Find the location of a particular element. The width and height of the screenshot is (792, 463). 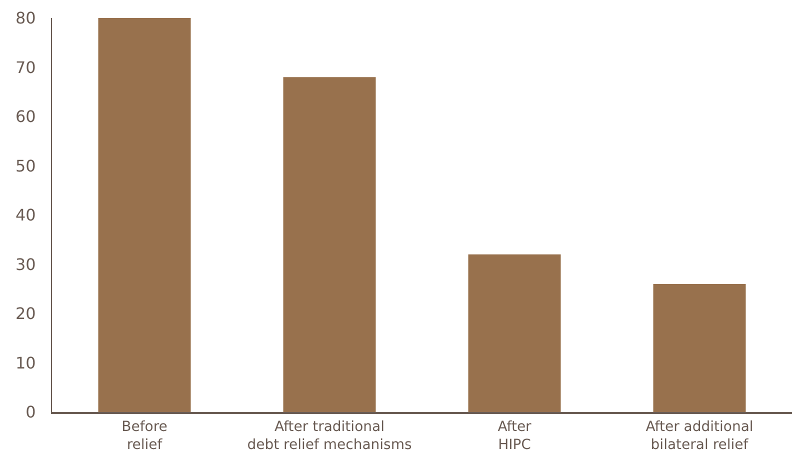

x-tick-label: After HIPC is located at coordinates (515, 435).